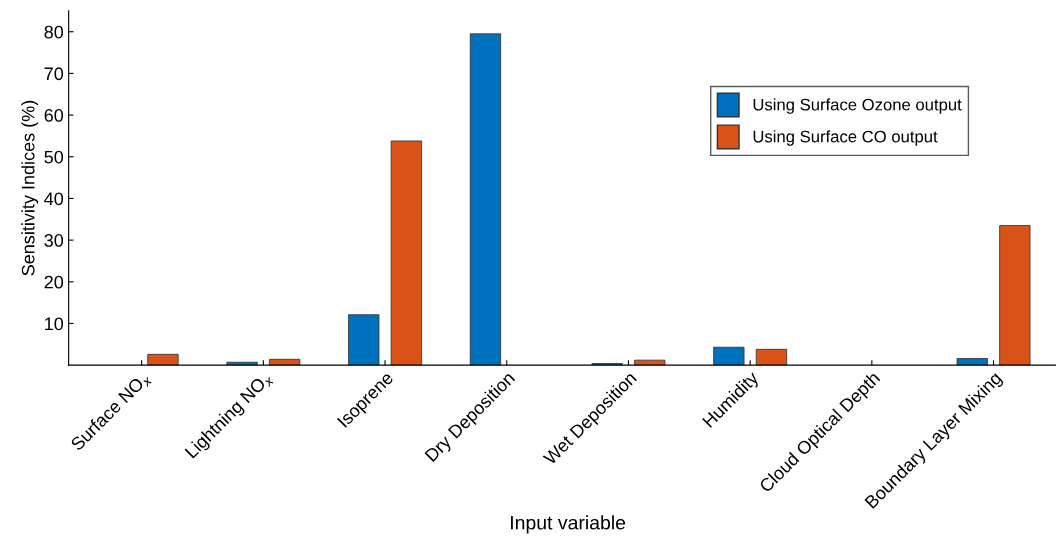 The width and height of the screenshot is (1056, 545). Describe the element at coordinates (54, 32) in the screenshot. I see `y-tick-label: 80` at that location.